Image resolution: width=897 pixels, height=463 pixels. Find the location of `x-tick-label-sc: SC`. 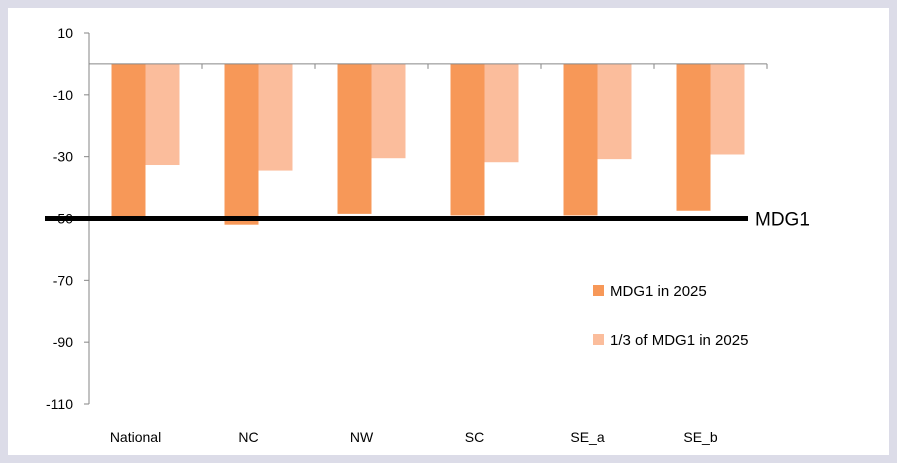

x-tick-label-sc: SC is located at coordinates (474, 437).